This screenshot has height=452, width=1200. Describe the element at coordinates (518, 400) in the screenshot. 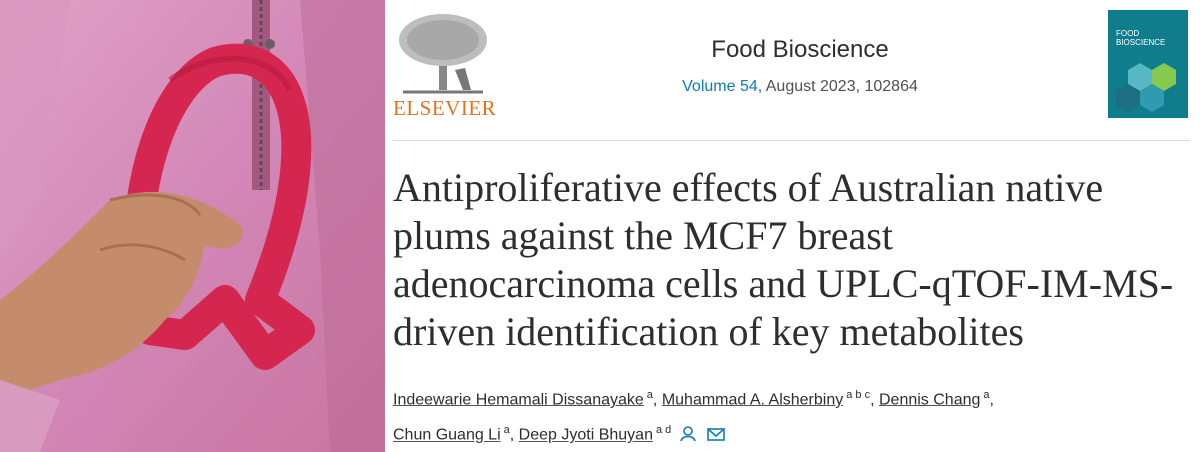

I see `author-name: Indeewarie Hemamali Dissanayake` at that location.